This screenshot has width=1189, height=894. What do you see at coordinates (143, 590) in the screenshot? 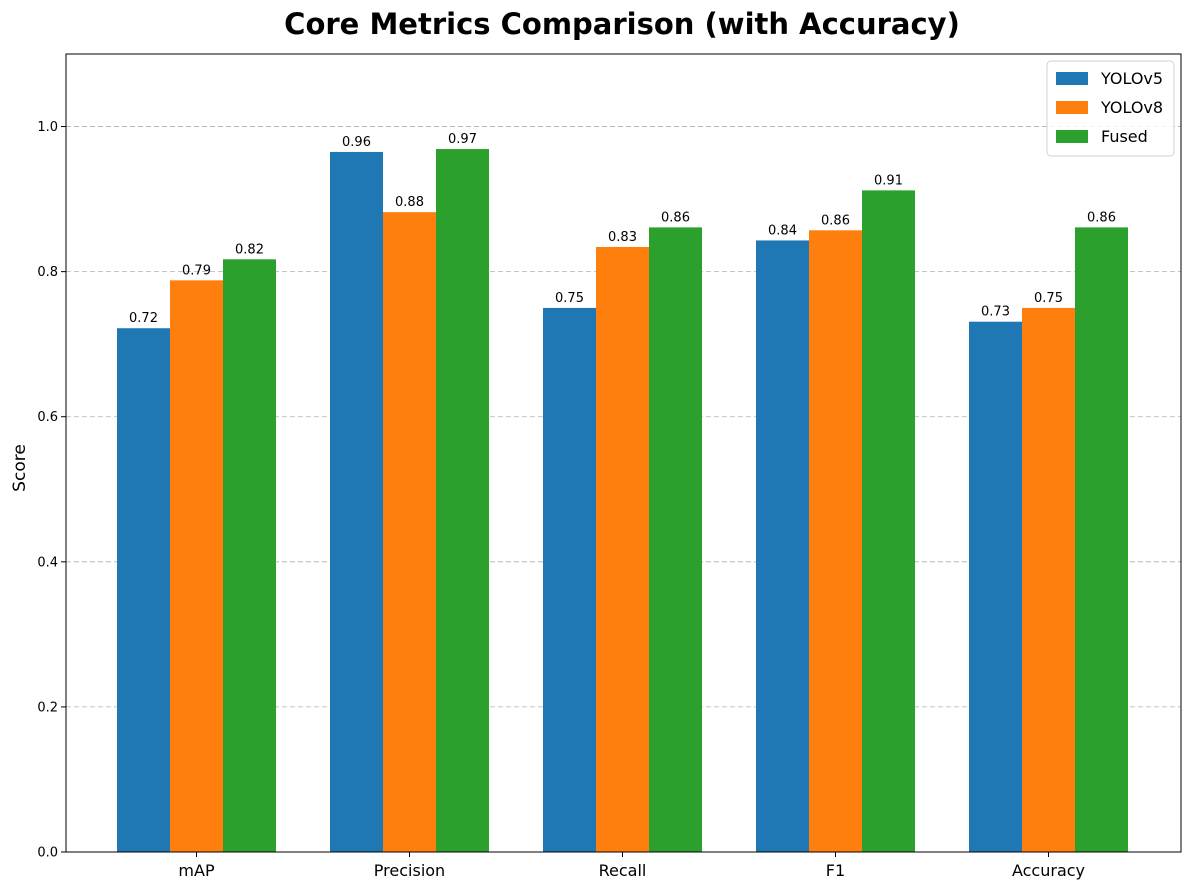
I see `bar-yolov5-map` at bounding box center [143, 590].